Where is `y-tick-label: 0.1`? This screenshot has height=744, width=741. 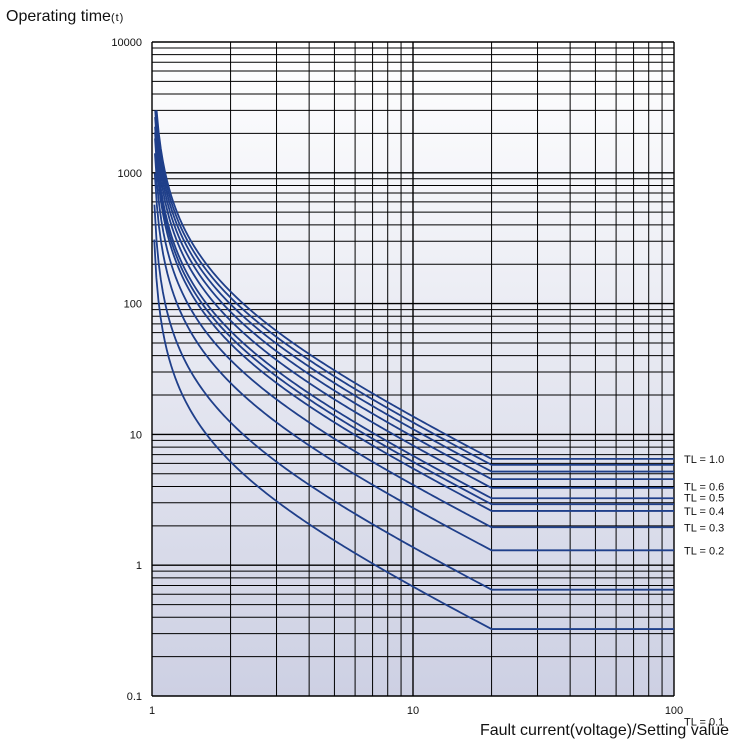
y-tick-label: 0.1 is located at coordinates (134, 697).